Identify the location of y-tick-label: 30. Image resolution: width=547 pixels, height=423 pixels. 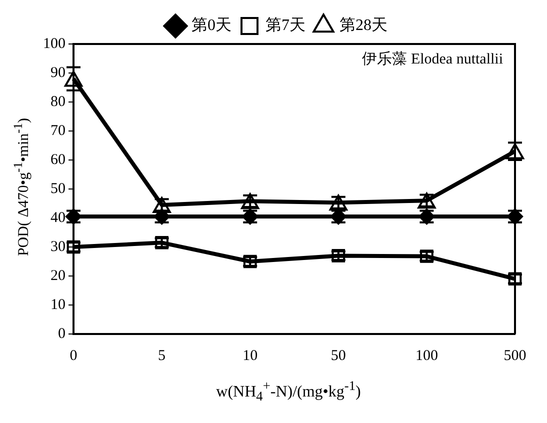
(58, 246).